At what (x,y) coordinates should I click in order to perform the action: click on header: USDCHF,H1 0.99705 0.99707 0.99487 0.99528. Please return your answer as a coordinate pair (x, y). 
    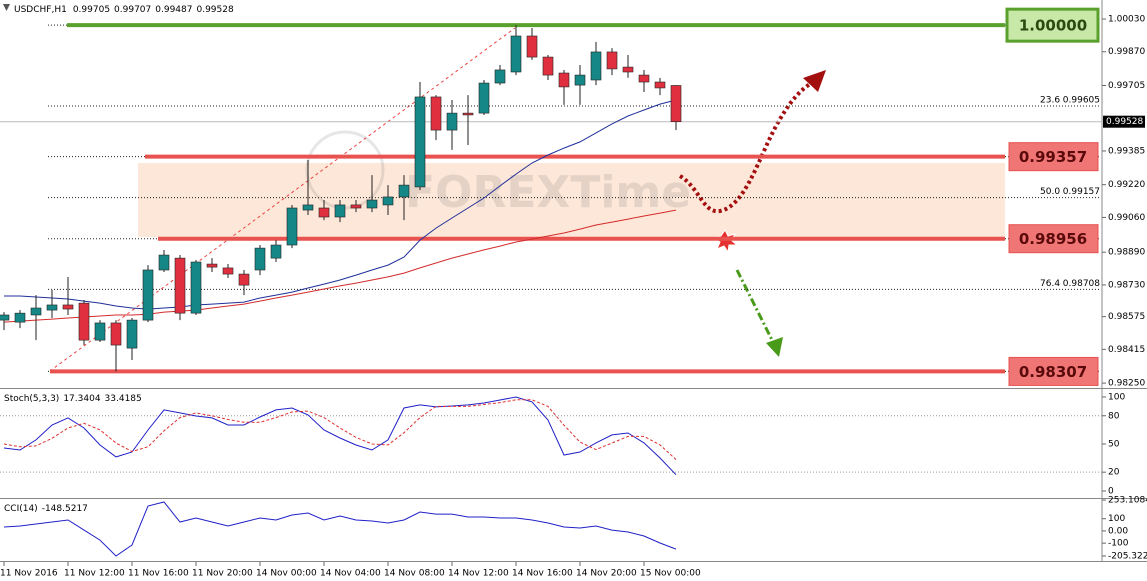
    Looking at the image, I should click on (124, 10).